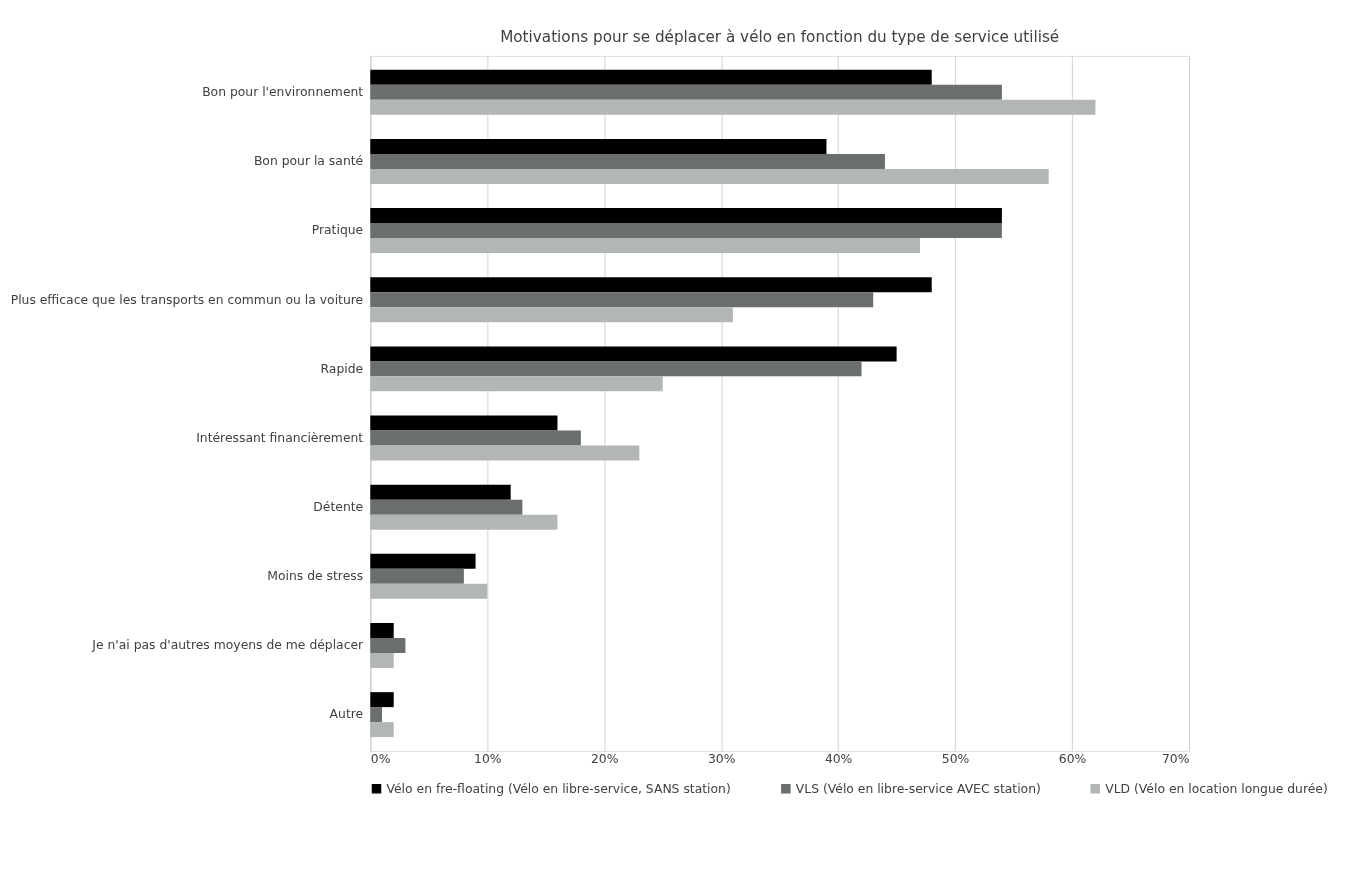 The height and width of the screenshot is (884, 1348). I want to click on y-tick-label: Bon pour l'environnement, so click(283, 92).